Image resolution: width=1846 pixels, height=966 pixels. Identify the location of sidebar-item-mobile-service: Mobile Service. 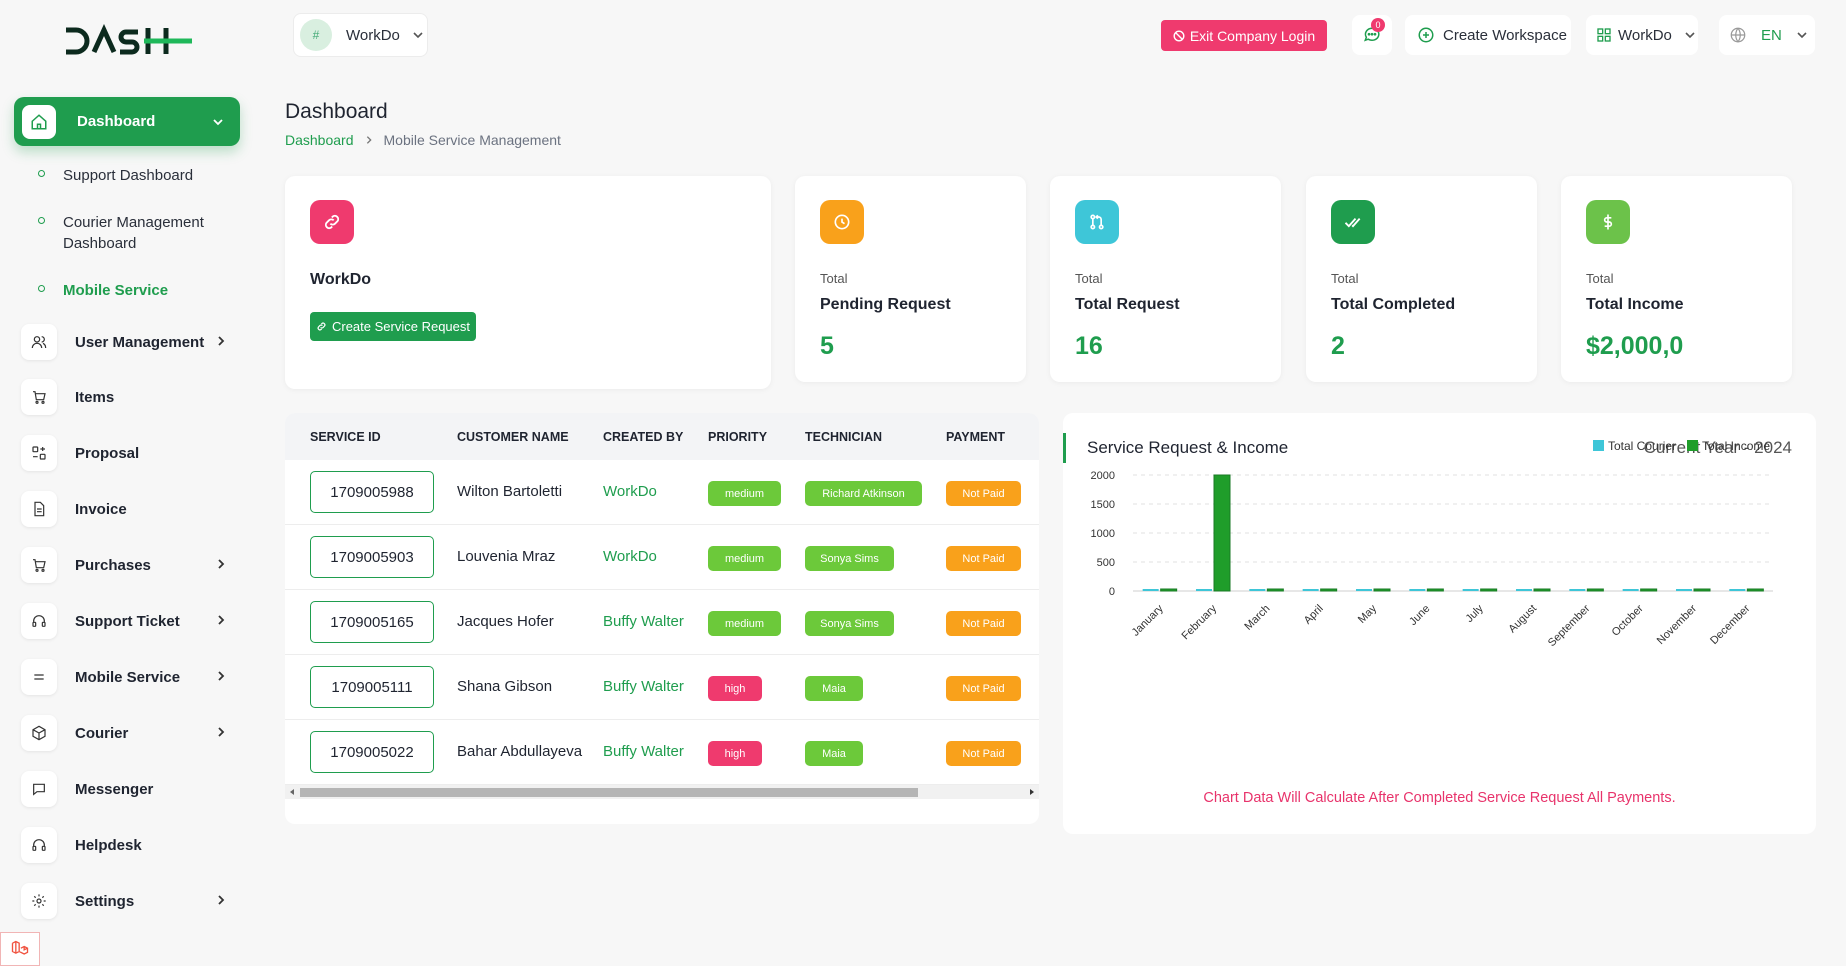
(131, 677).